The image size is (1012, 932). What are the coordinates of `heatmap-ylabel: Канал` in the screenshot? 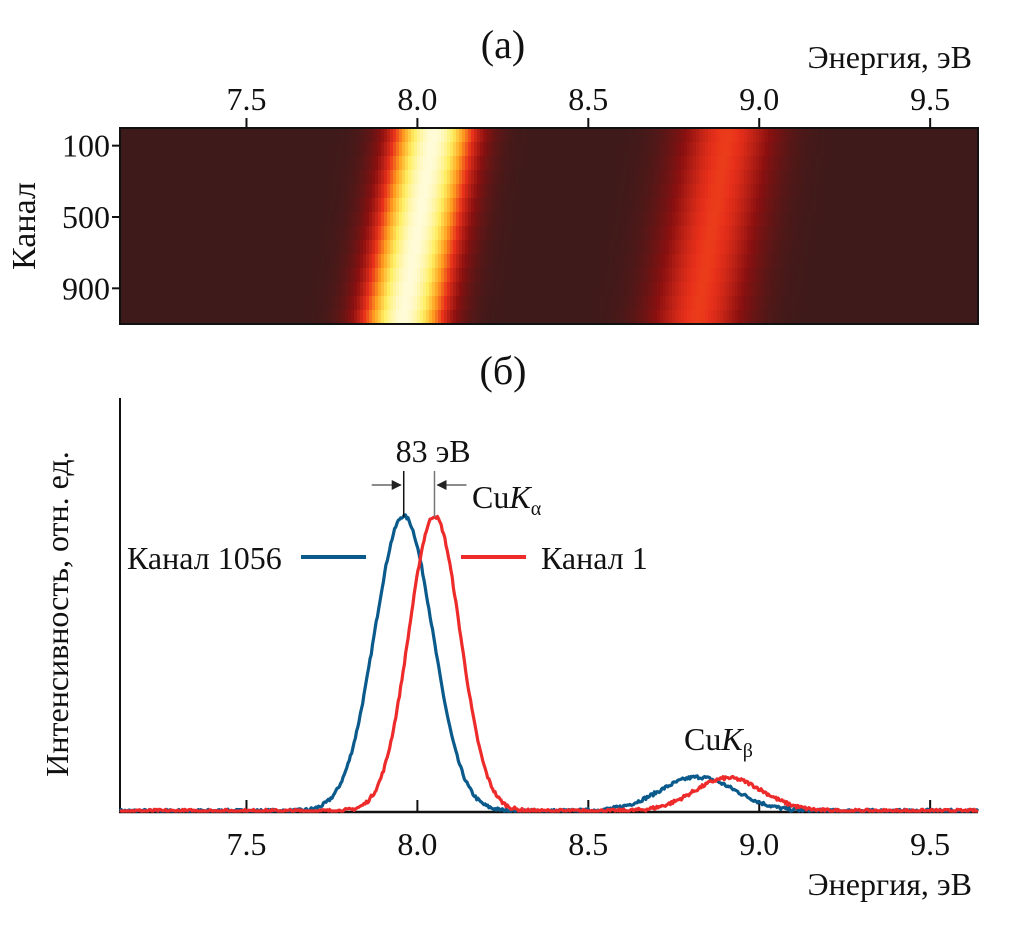 It's located at (24, 226).